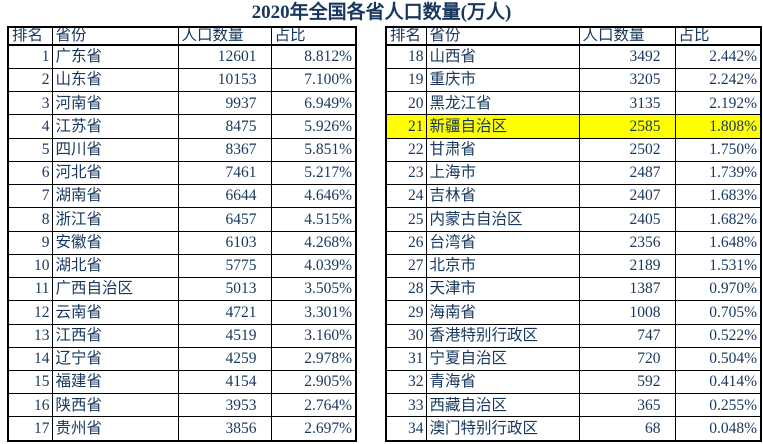 The height and width of the screenshot is (444, 763). I want to click on rank-cell: 12, so click(30, 312).